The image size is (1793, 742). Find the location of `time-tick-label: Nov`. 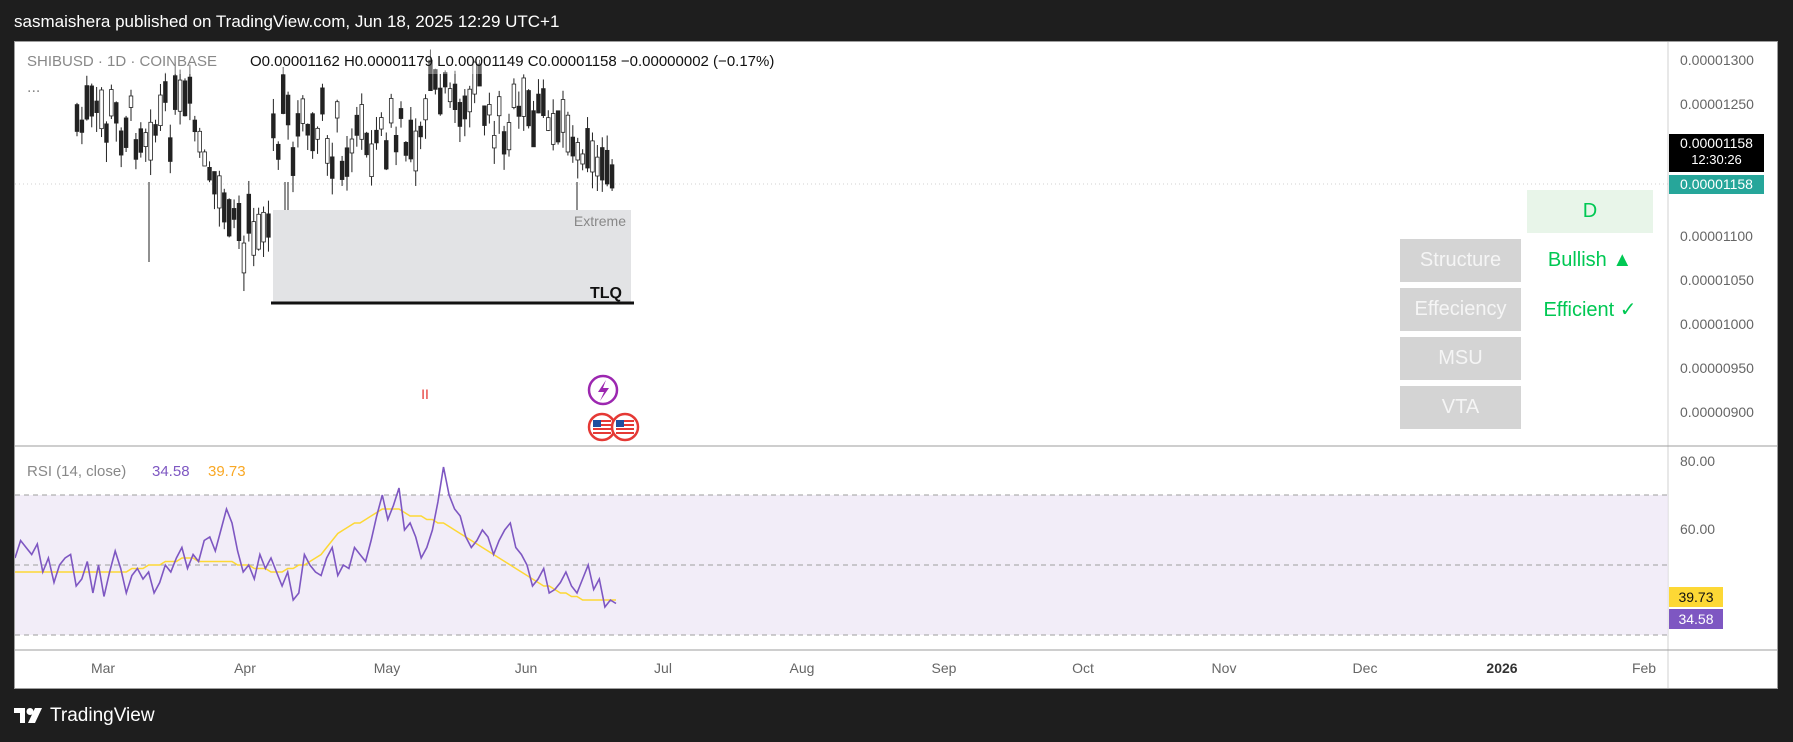

time-tick-label: Nov is located at coordinates (1224, 668).